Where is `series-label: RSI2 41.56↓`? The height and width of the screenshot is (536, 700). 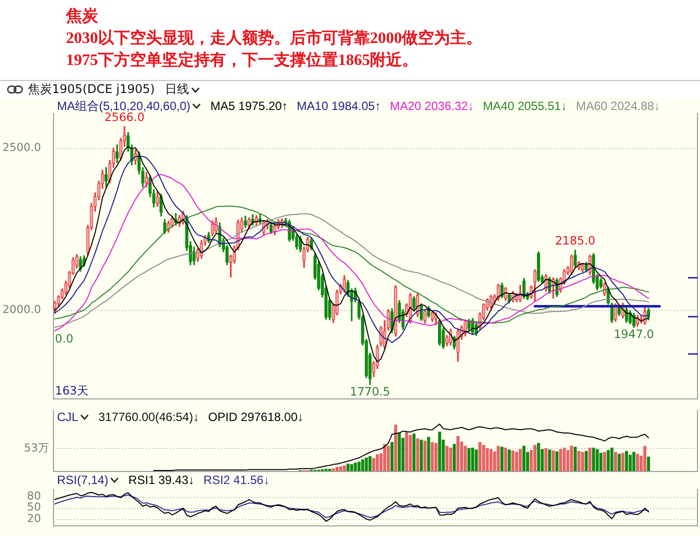
series-label: RSI2 41.56↓ is located at coordinates (236, 480).